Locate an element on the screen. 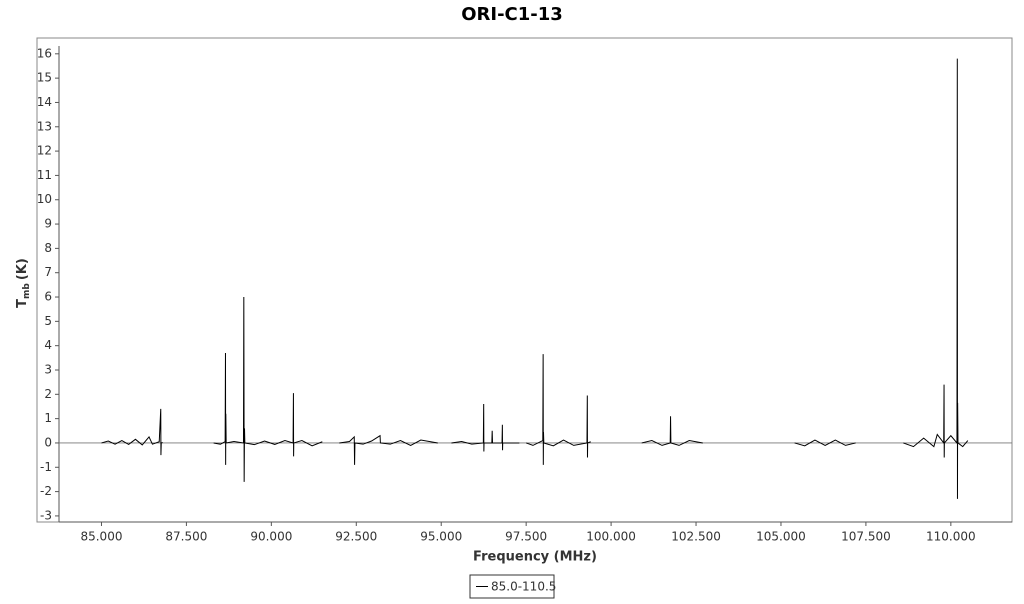 The height and width of the screenshot is (604, 1024). y-axis-title-main: T is located at coordinates (22, 303).